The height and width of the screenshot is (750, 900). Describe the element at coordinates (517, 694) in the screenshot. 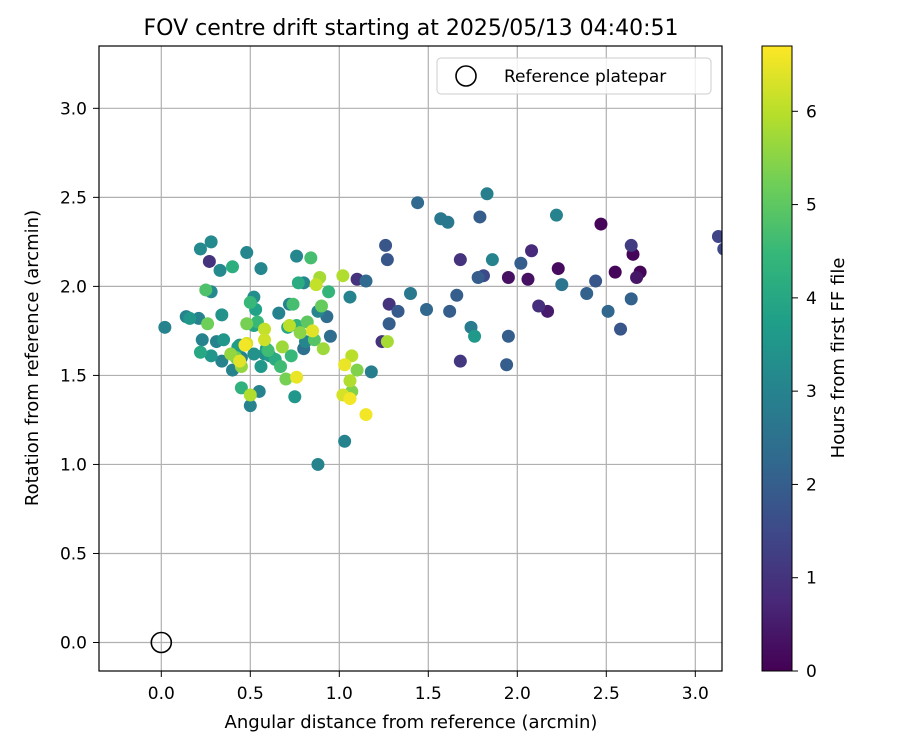

I see `x-tick-label: 2.0` at that location.